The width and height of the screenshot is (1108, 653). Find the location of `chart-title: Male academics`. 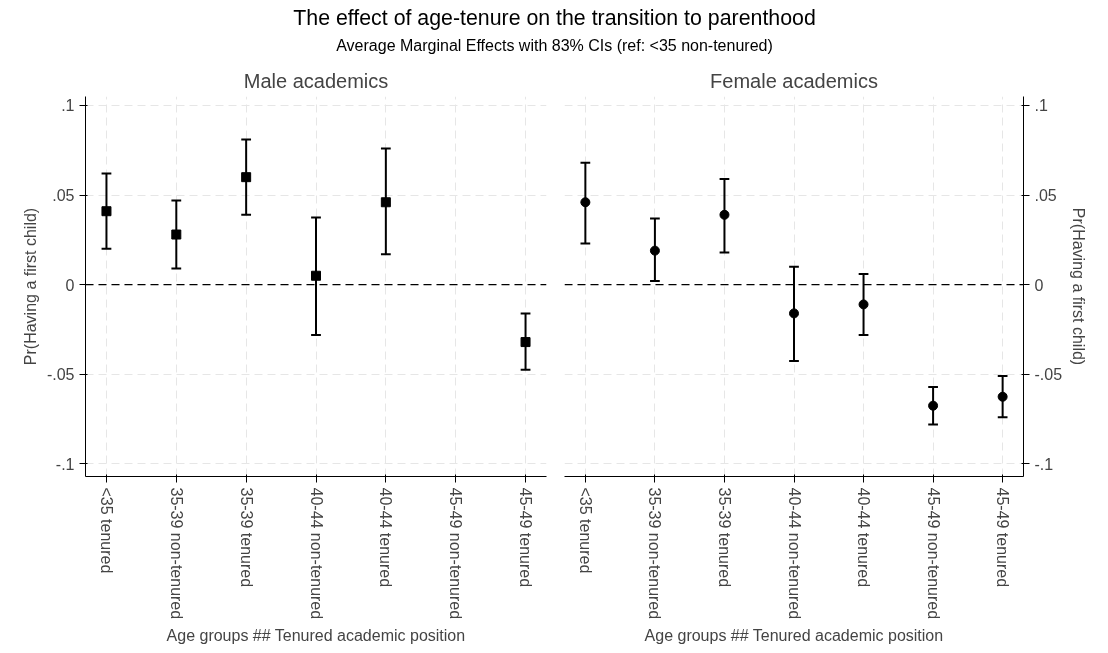

chart-title: Male academics is located at coordinates (316, 80).